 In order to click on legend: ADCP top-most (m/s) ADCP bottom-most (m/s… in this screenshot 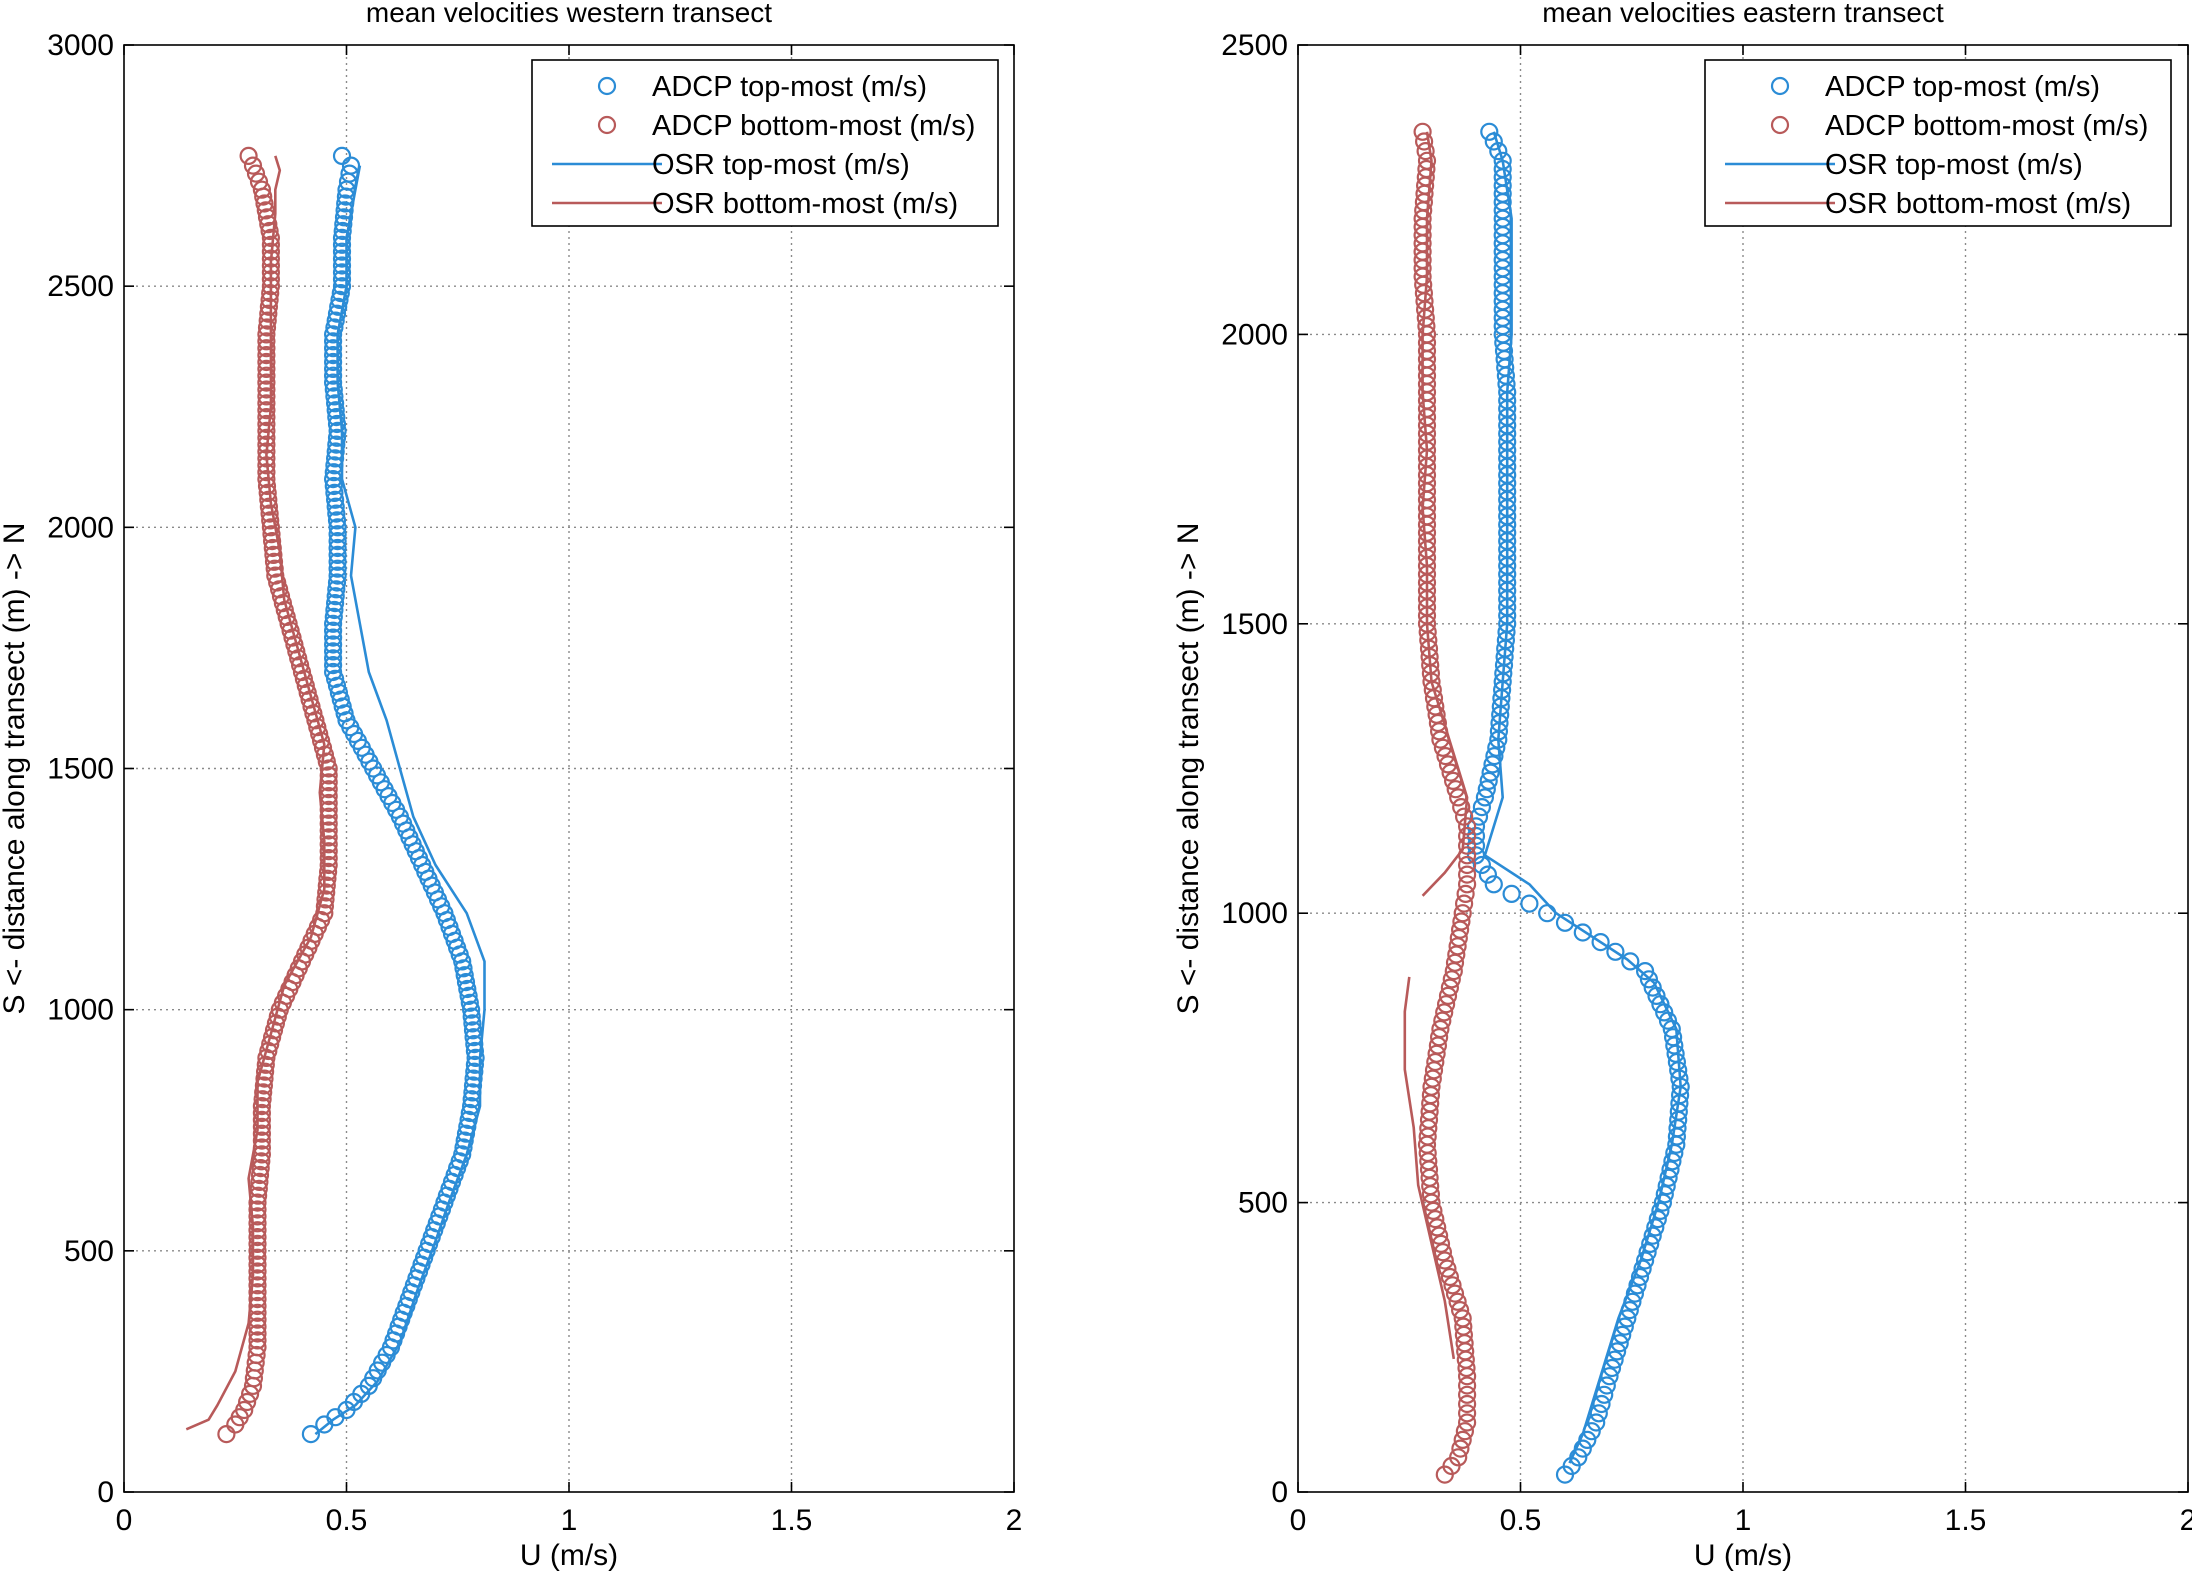, I will do `click(1938, 143)`.